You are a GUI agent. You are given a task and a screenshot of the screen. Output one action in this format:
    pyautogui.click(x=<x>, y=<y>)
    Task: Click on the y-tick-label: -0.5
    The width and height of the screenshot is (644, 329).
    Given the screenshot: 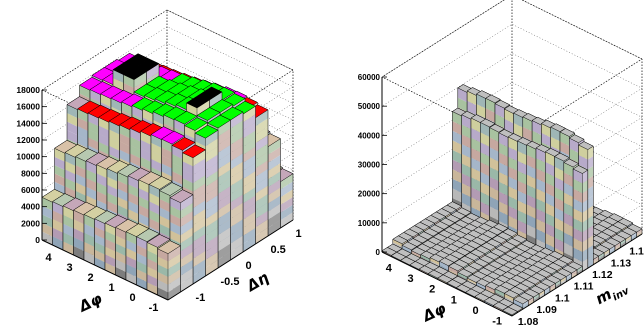 What is the action you would take?
    pyautogui.click(x=230, y=282)
    